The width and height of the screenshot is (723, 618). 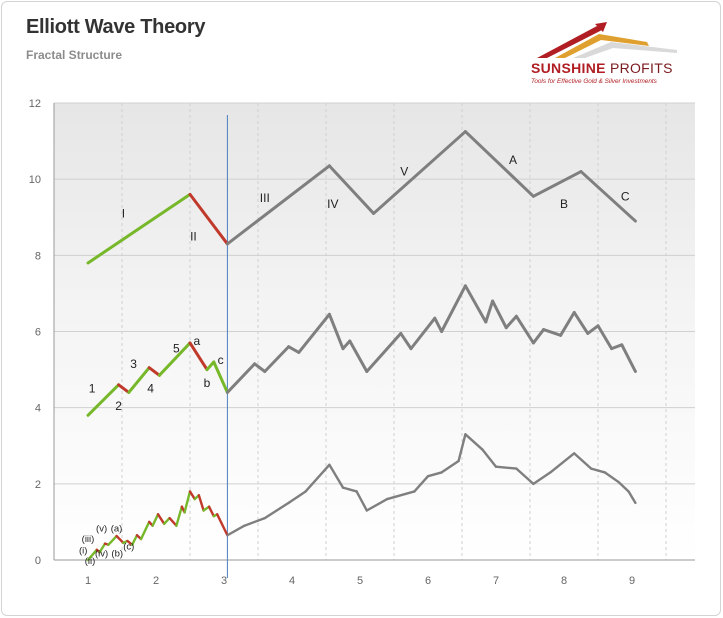 What do you see at coordinates (207, 383) in the screenshot?
I see `wave-label: b` at bounding box center [207, 383].